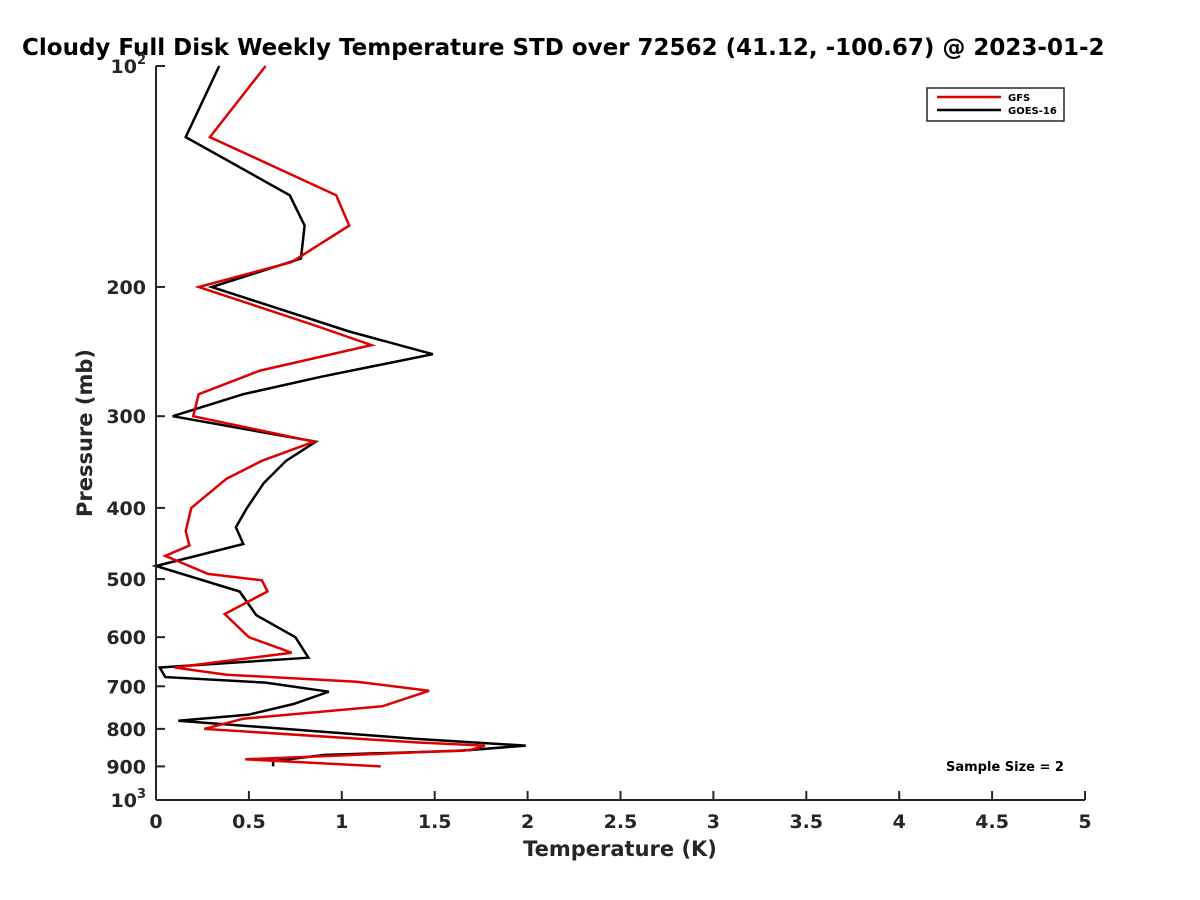  I want to click on legend: GFS GOES-16, so click(995, 104).